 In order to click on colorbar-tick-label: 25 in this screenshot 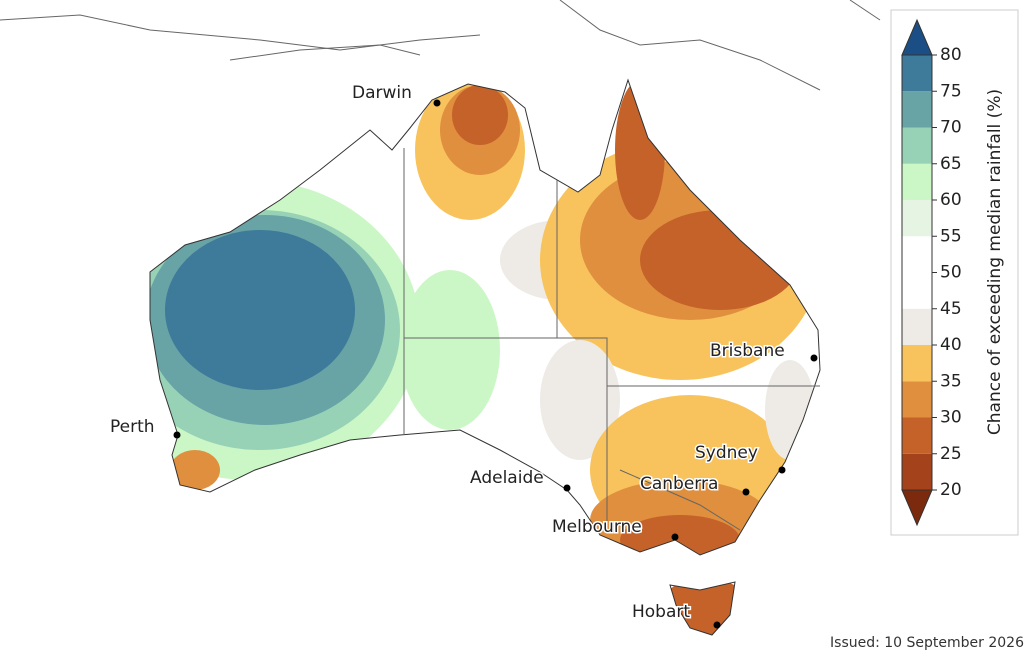, I will do `click(951, 454)`.